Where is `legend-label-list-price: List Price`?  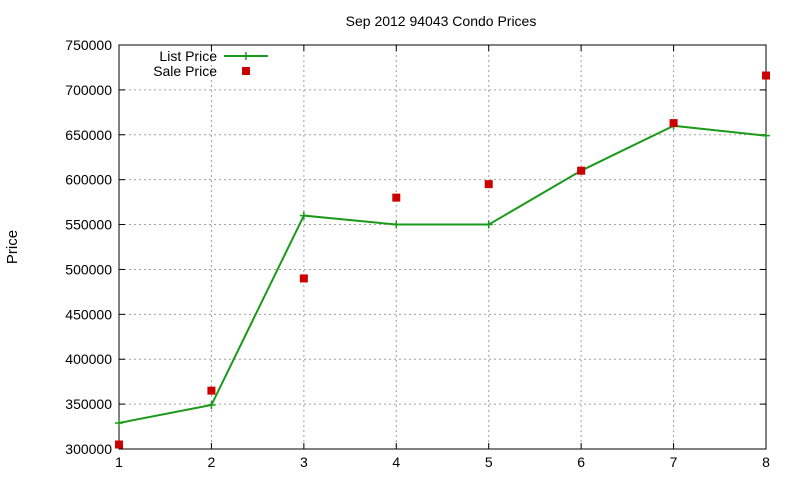
legend-label-list-price: List Price is located at coordinates (188, 56).